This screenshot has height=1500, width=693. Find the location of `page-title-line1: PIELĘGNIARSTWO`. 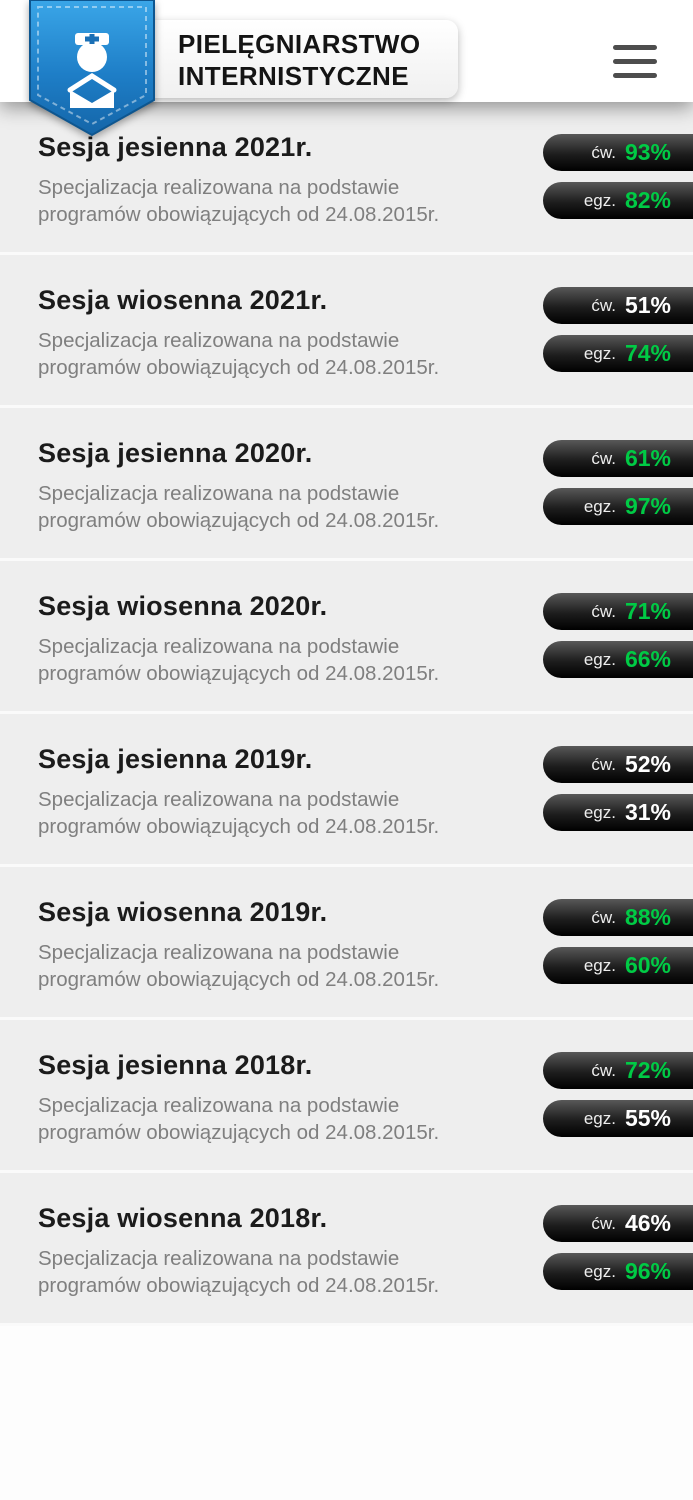

page-title-line1: PIELĘGNIARSTWO is located at coordinates (299, 44).